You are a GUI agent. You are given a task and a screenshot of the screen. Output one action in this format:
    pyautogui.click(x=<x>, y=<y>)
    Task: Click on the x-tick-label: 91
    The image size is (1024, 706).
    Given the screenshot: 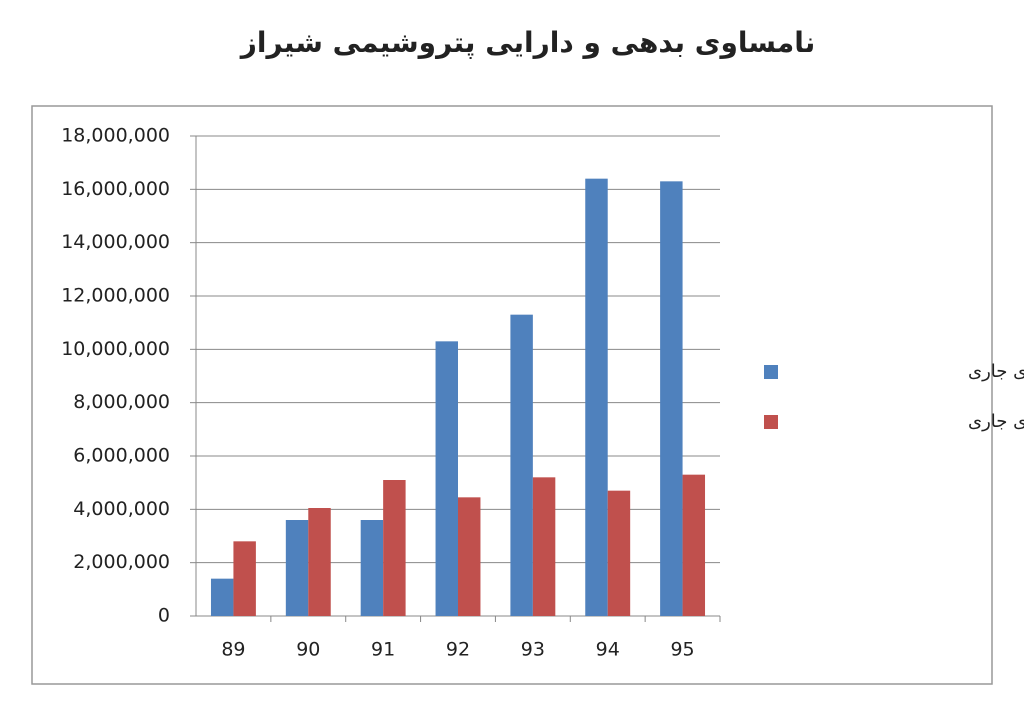 What is the action you would take?
    pyautogui.click(x=383, y=650)
    